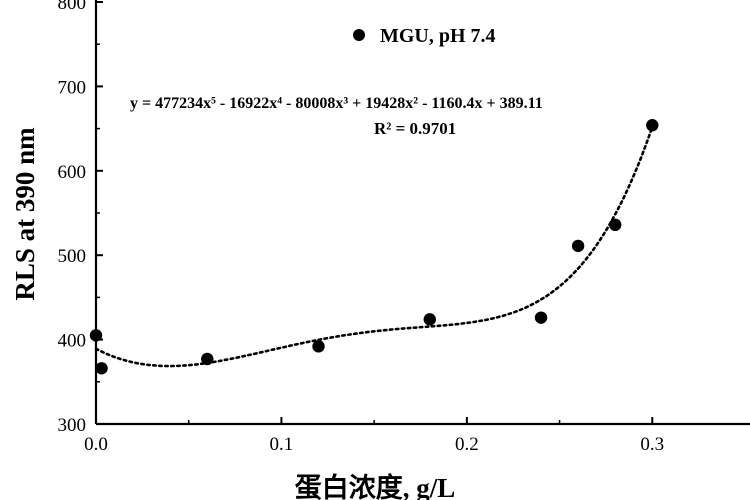 The height and width of the screenshot is (500, 750). What do you see at coordinates (467, 444) in the screenshot?
I see `x-tick-label: 0.2` at bounding box center [467, 444].